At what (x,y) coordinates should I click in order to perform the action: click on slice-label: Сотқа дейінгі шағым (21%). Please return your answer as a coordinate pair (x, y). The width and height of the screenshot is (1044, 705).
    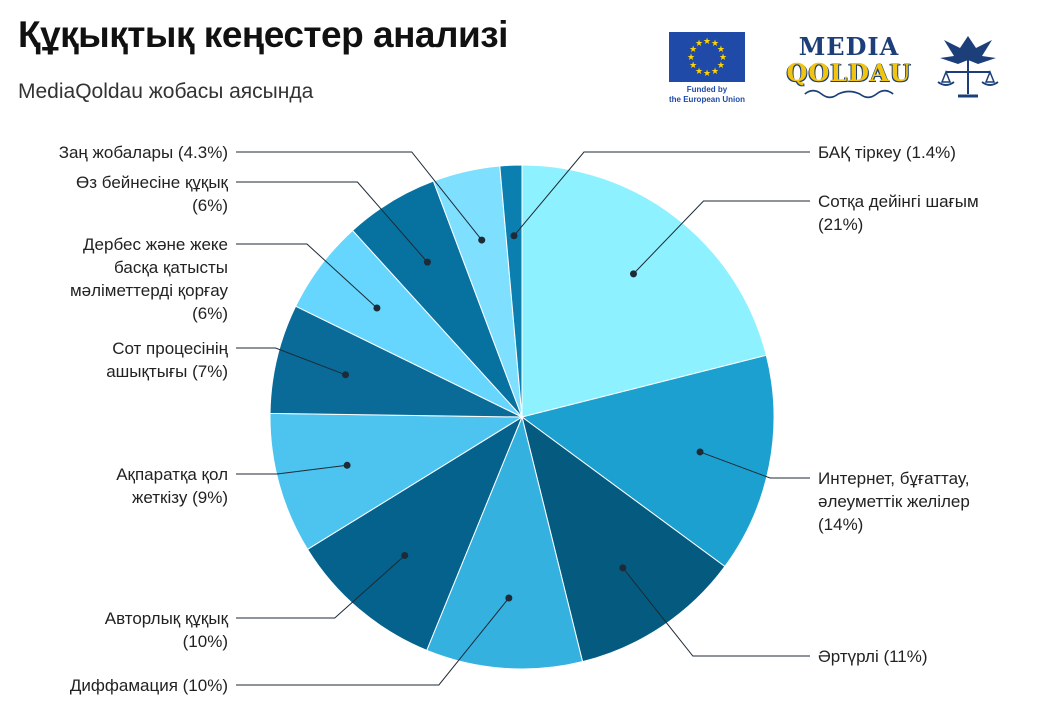
    Looking at the image, I should click on (898, 213).